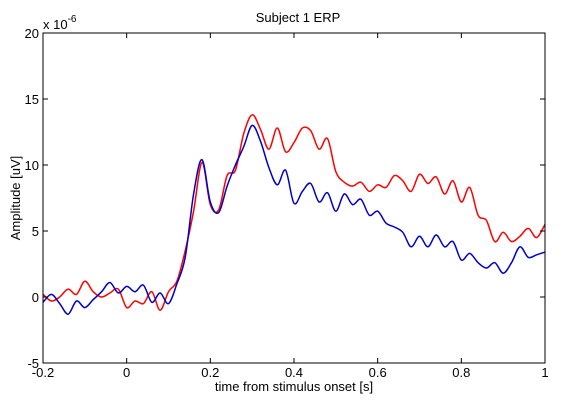 This screenshot has width=581, height=411. Describe the element at coordinates (72, 19) in the screenshot. I see `y-multiplier-exp: -6` at that location.